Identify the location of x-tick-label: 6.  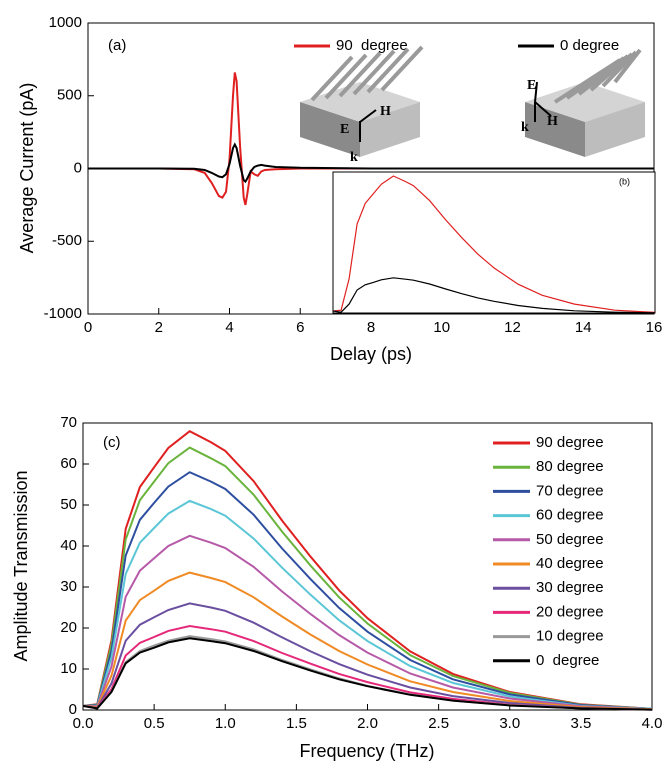
(300, 327).